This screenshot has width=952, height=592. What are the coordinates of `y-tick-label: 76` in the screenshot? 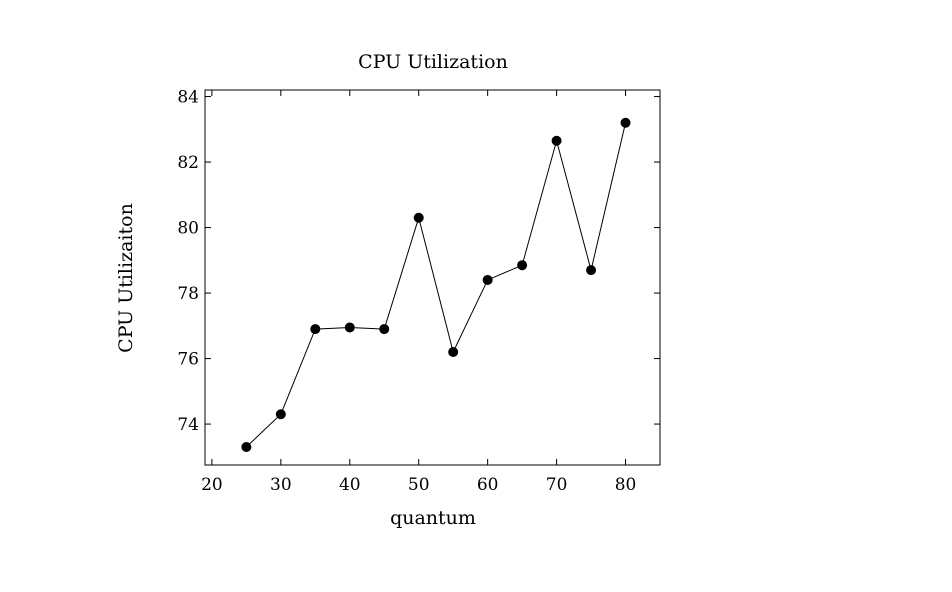 It's located at (188, 360).